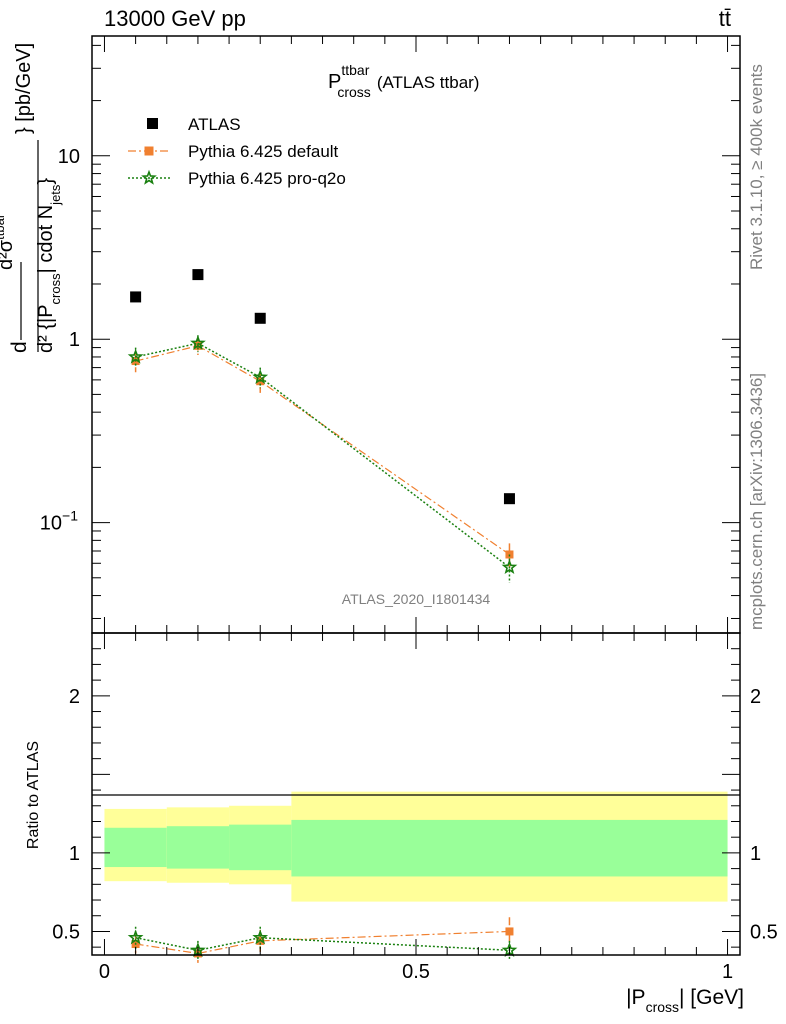  Describe the element at coordinates (149, 151) in the screenshot. I see `legend-marker-default` at that location.